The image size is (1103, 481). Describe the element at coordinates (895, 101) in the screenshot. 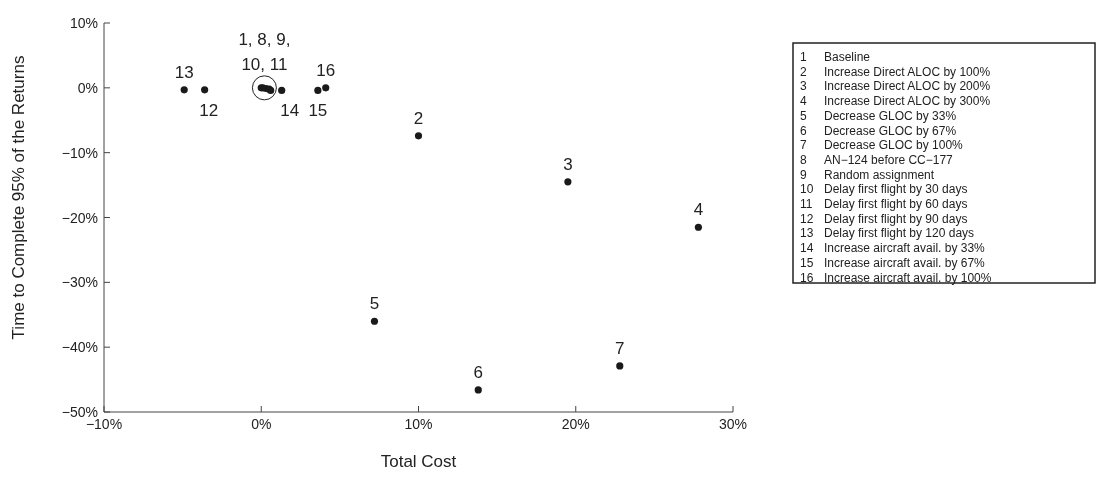

I see `text: 4 Increase Direct ALOC by 300%` at that location.